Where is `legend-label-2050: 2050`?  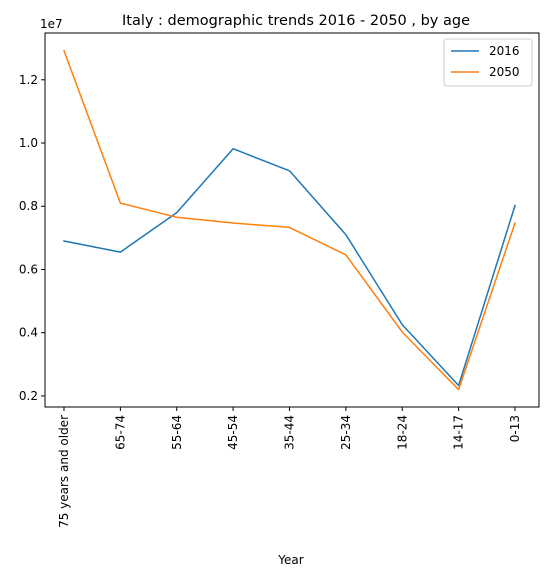
legend-label-2050: 2050 is located at coordinates (504, 72).